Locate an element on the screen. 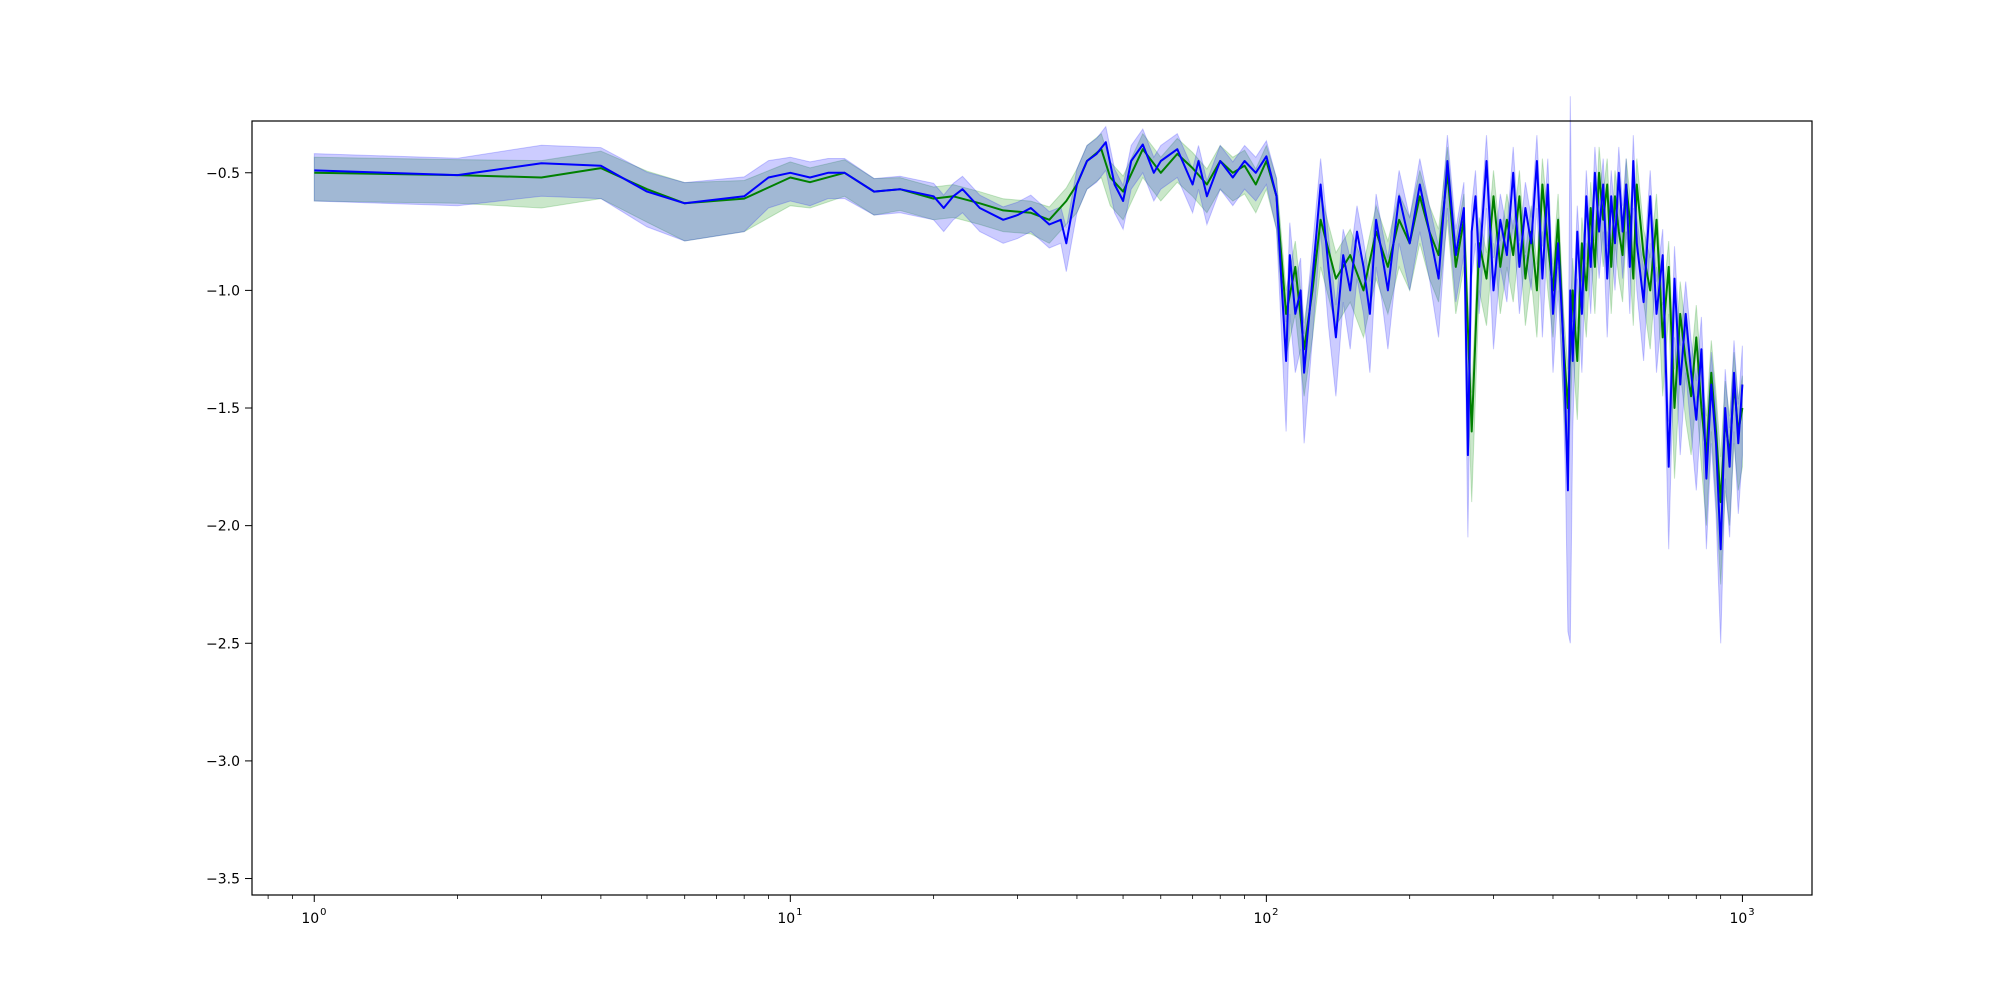 The height and width of the screenshot is (1004, 2000). y-tick-label: −2.5 is located at coordinates (223, 644).